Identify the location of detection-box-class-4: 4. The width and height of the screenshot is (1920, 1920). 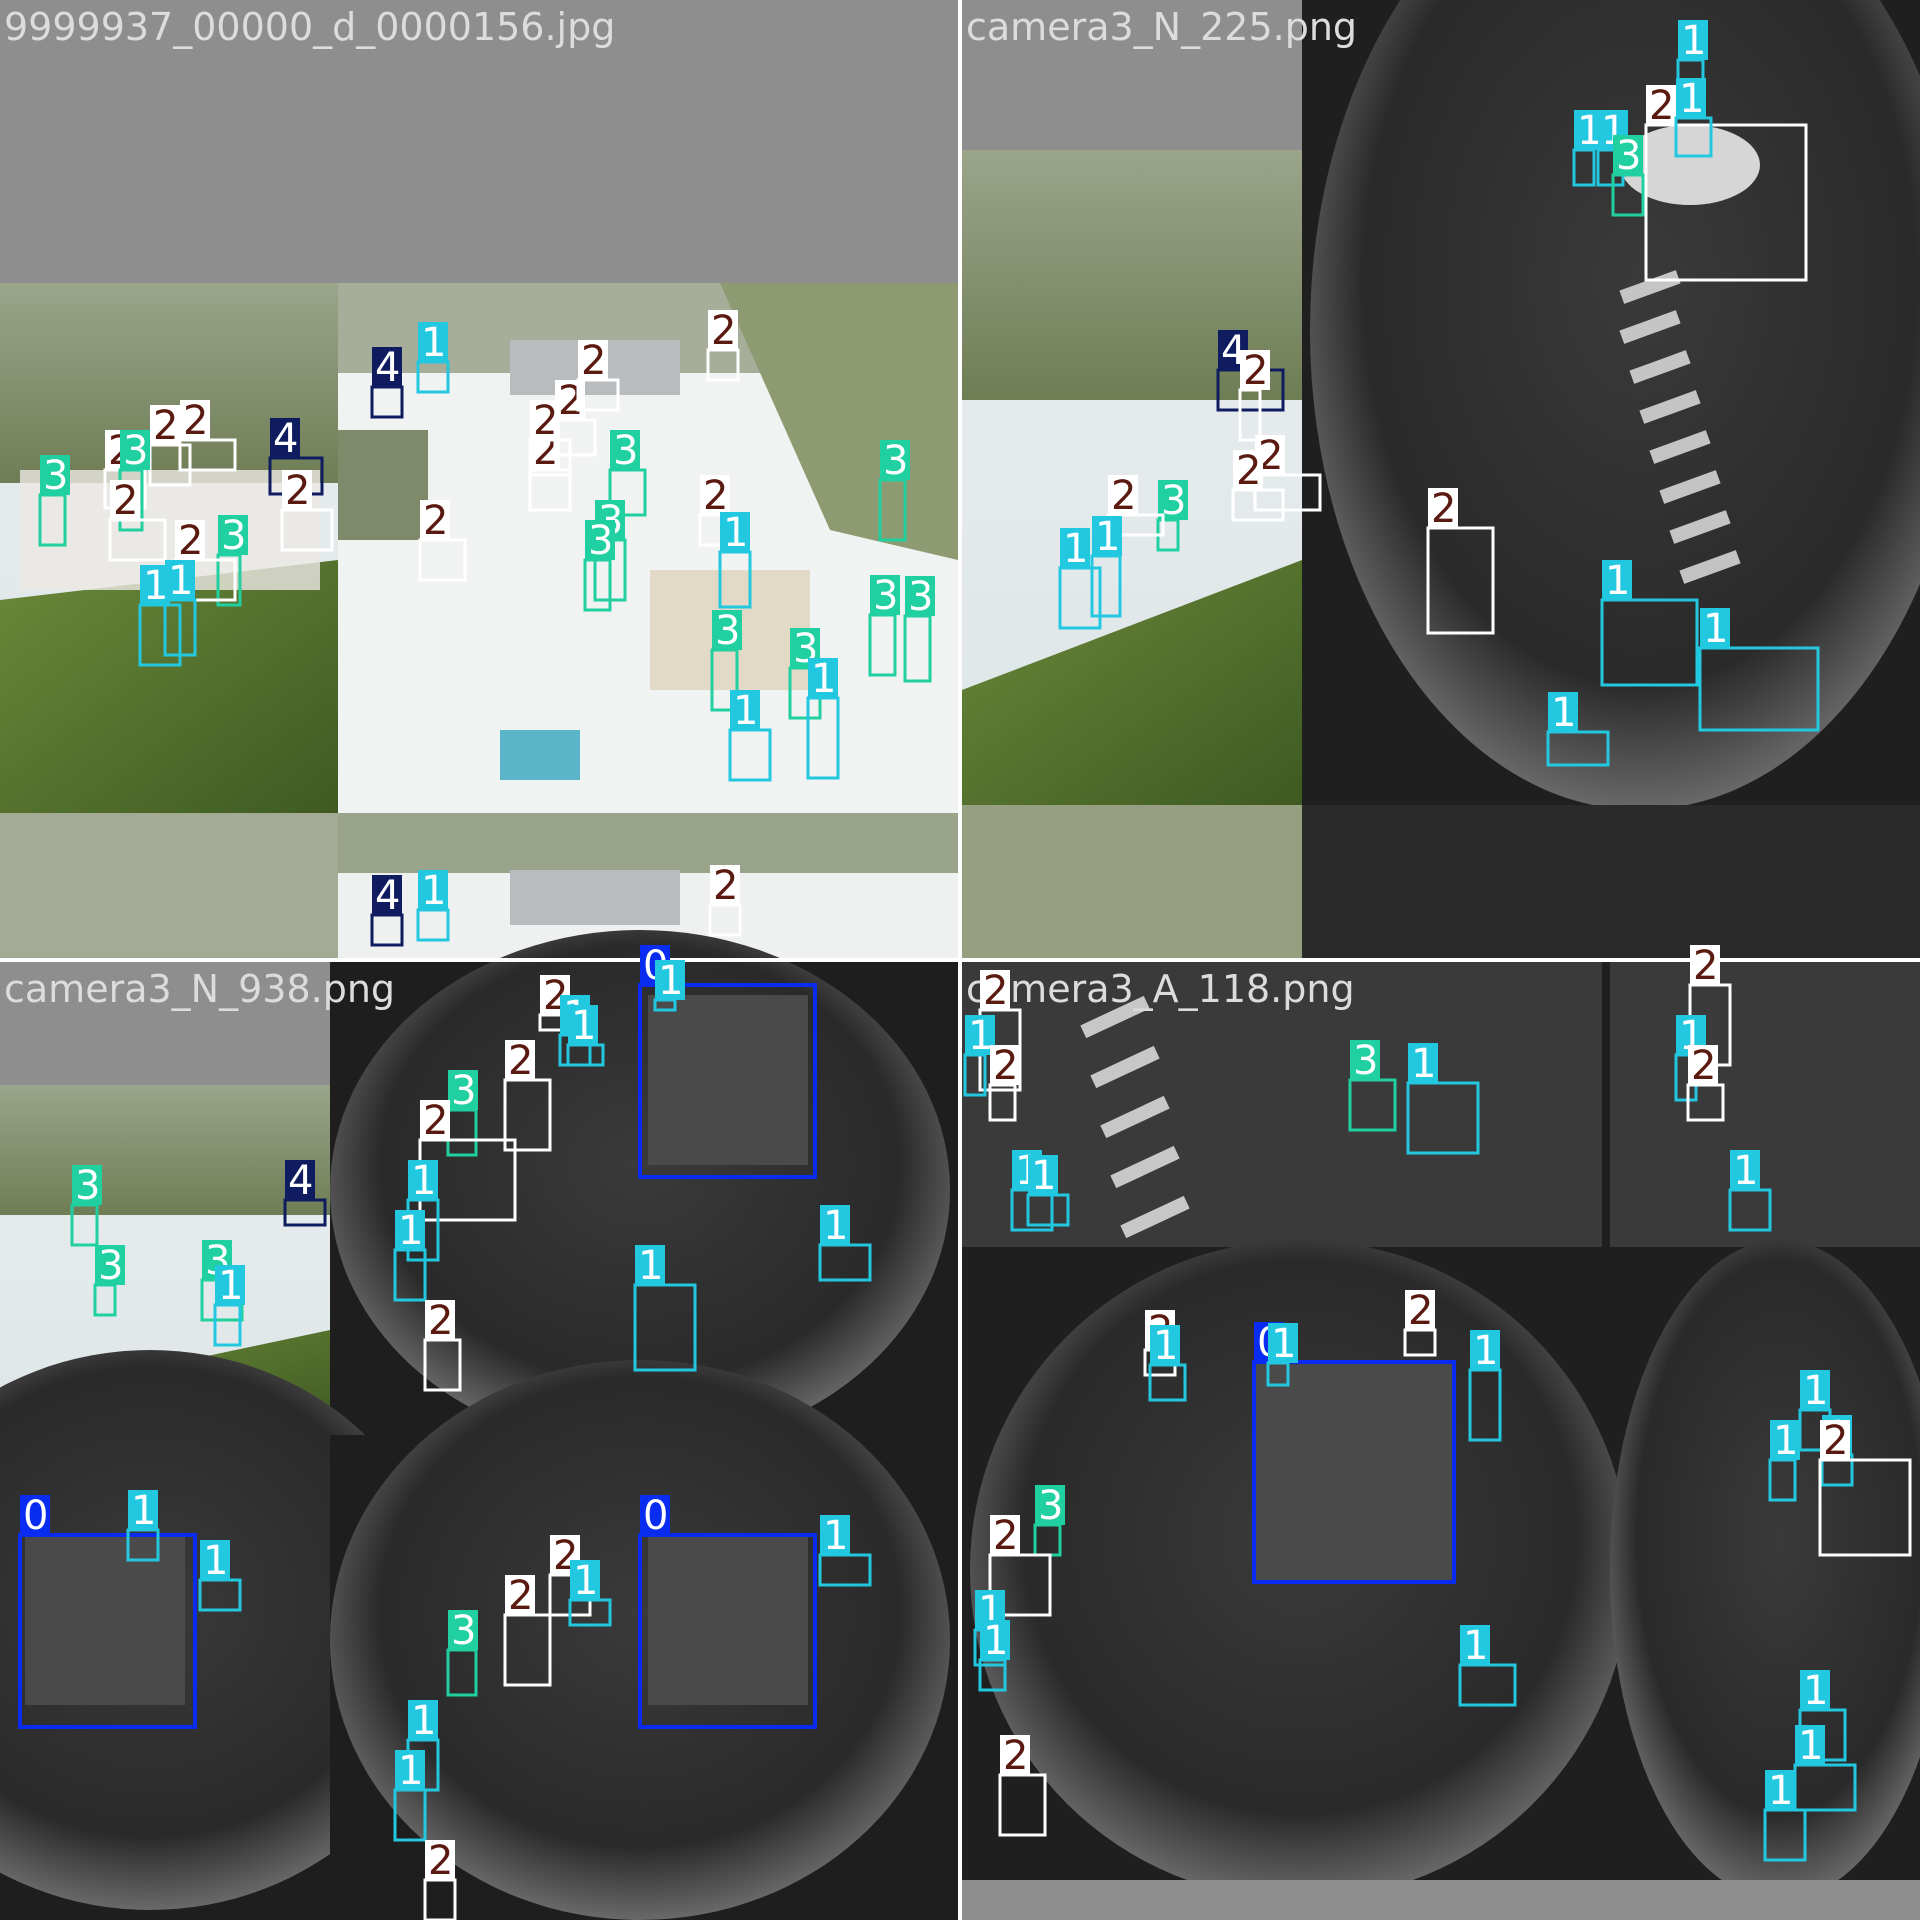
(296, 456).